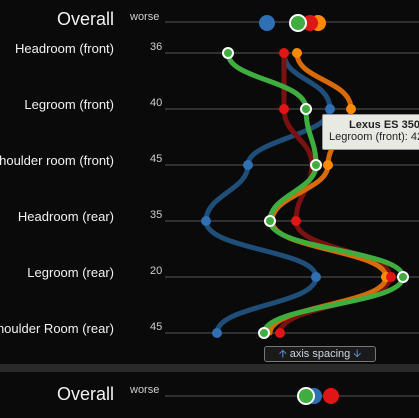 This screenshot has width=419, height=418. Describe the element at coordinates (264, 333) in the screenshot. I see `dot-green-shoulder-rear` at that location.